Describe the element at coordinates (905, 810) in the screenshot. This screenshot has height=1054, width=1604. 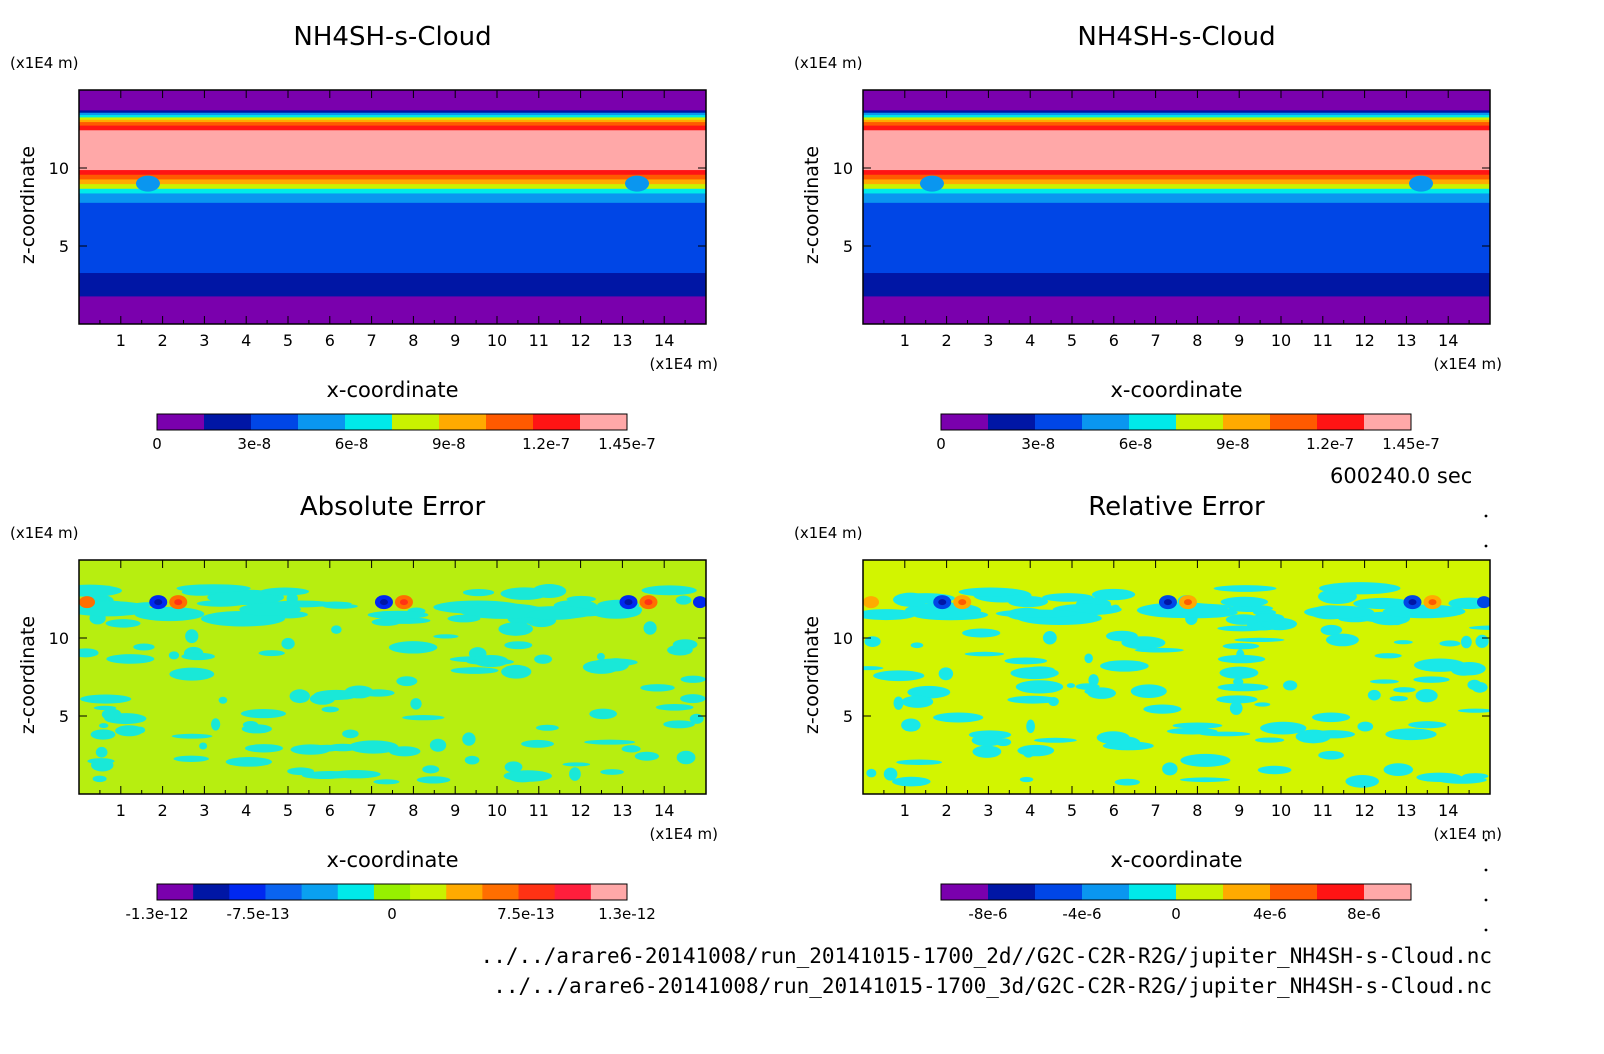
I see `x-tick-label: 1` at that location.